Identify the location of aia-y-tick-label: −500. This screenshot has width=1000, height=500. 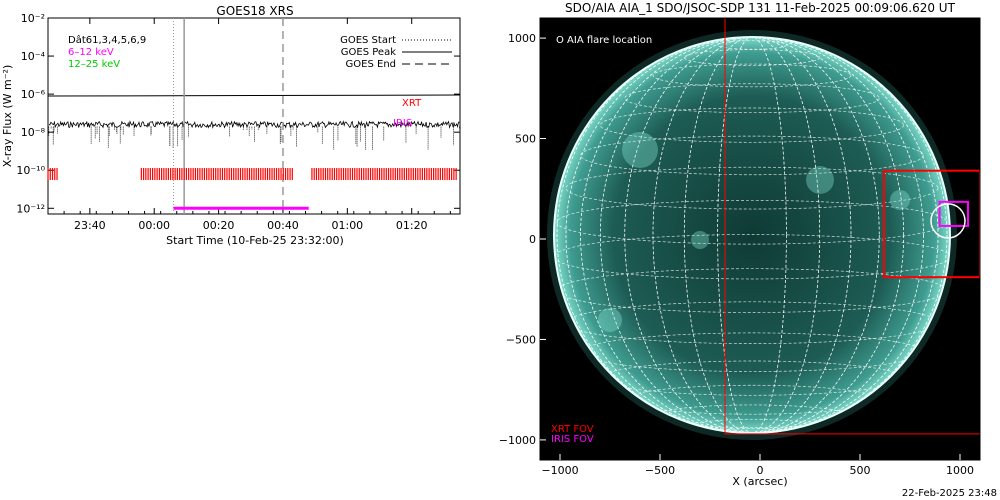
(521, 339).